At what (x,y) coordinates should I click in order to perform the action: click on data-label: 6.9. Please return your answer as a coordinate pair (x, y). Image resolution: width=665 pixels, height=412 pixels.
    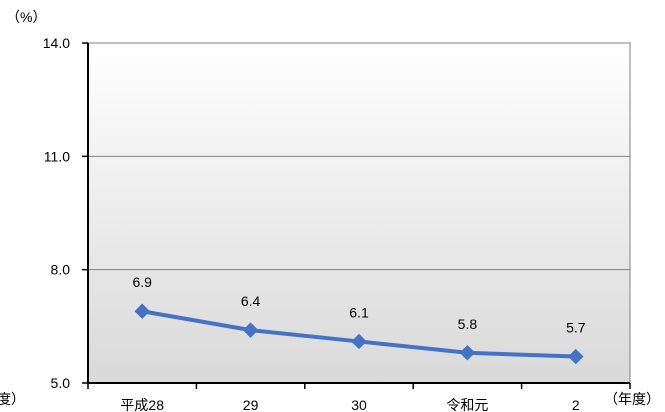
    Looking at the image, I should click on (142, 282).